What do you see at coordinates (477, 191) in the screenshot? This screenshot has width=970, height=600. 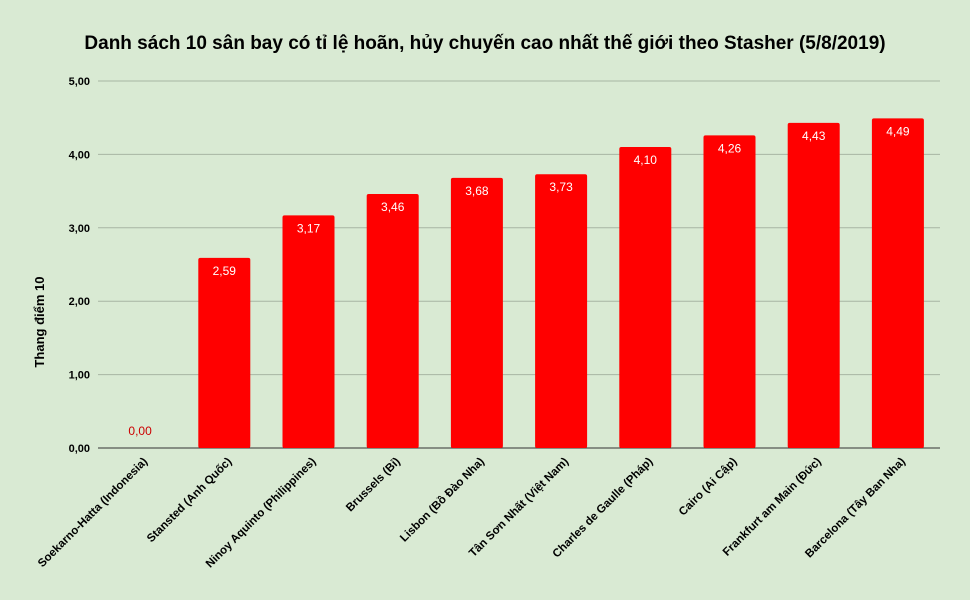 I see `data-label: 3,68` at bounding box center [477, 191].